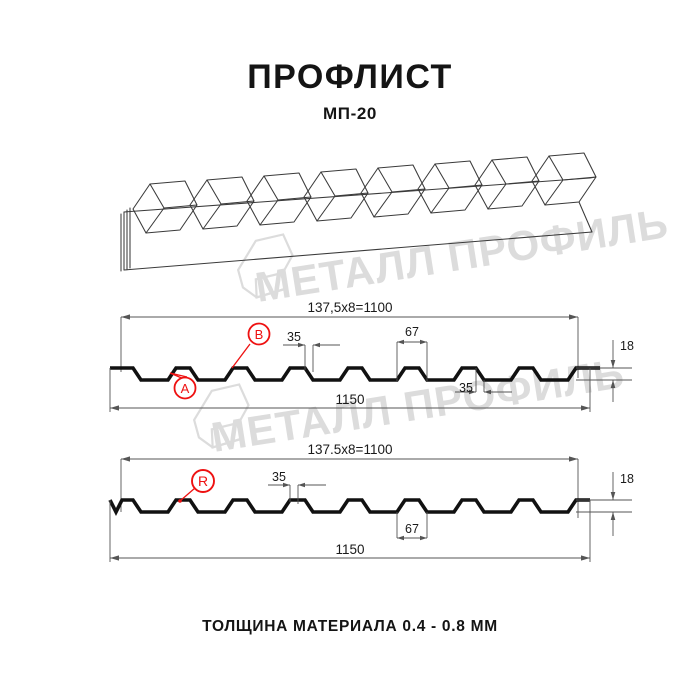 This screenshot has width=700, height=700. I want to click on dim-bottom-span-bottom, so click(350, 531).